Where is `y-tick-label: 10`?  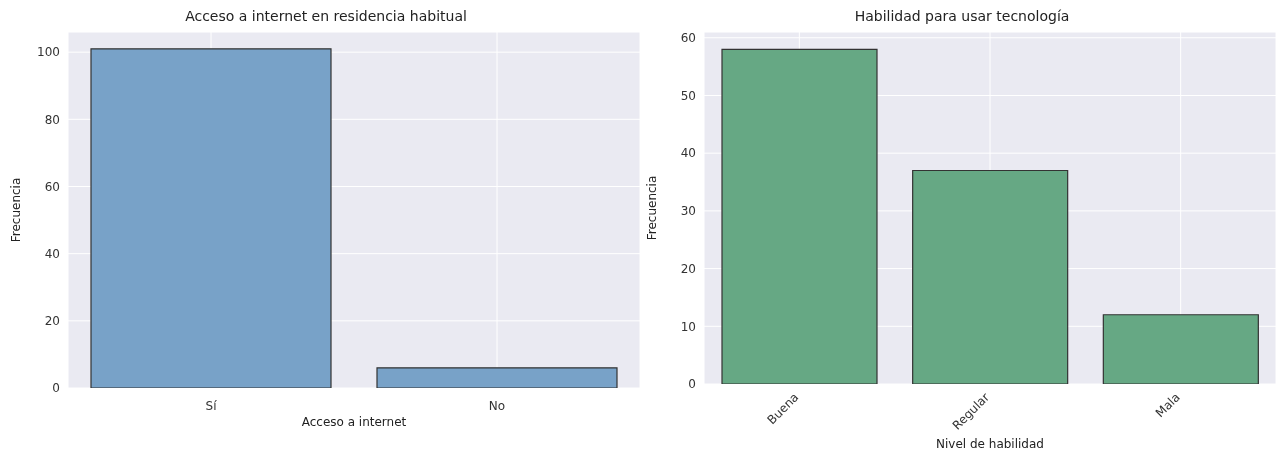 y-tick-label: 10 is located at coordinates (688, 326).